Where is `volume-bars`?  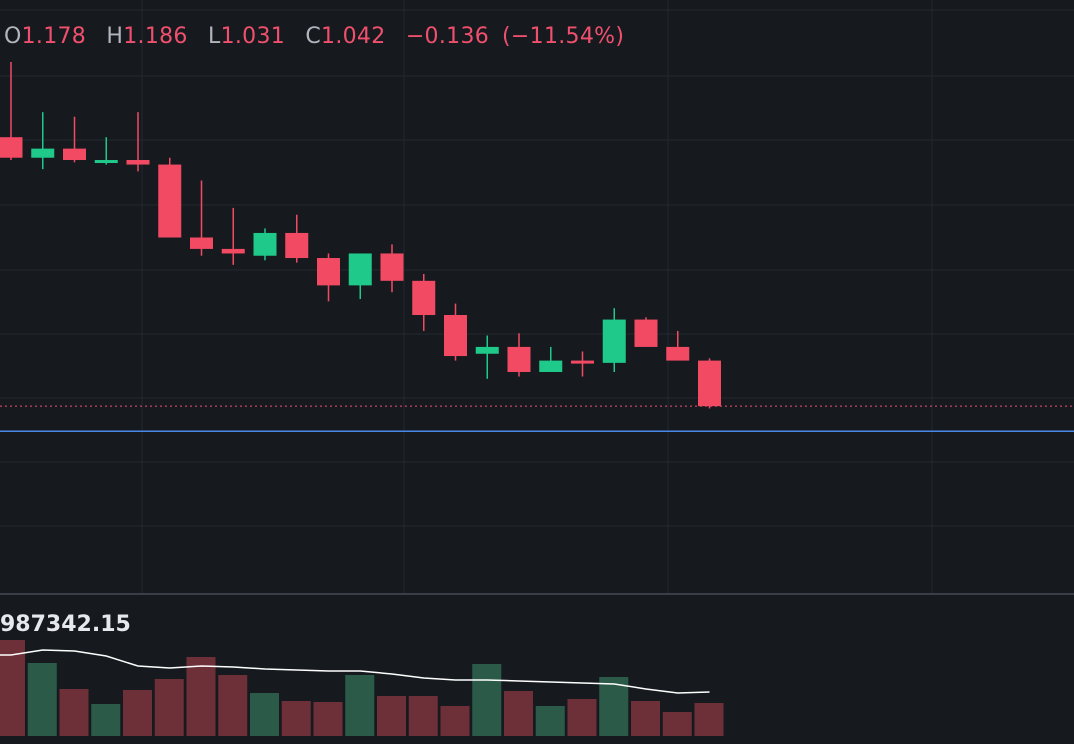
volume-bars is located at coordinates (362, 688).